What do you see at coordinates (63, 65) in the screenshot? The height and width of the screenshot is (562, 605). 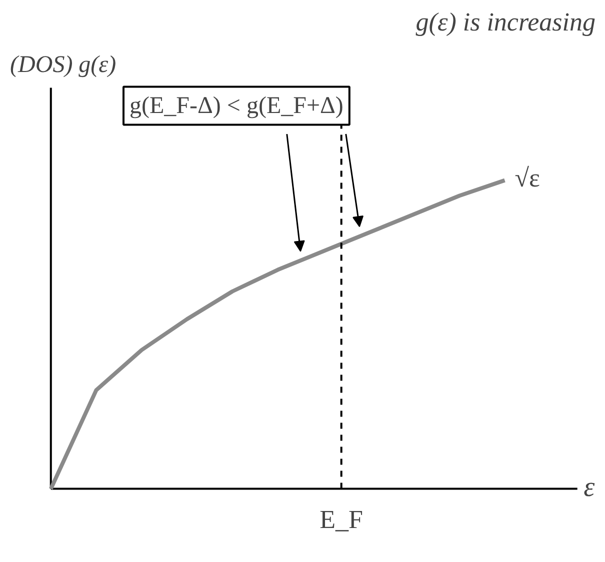 I see `y-axis-title: (DOS) g(ε)` at bounding box center [63, 65].